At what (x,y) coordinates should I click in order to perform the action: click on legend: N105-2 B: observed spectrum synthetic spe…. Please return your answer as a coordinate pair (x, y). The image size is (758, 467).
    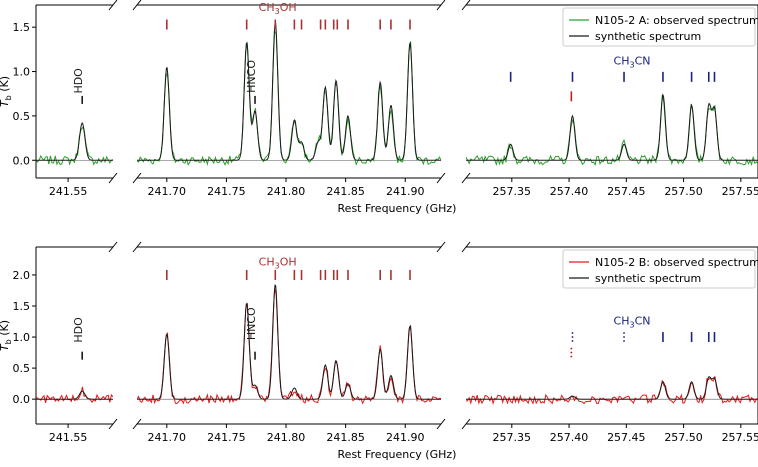
    Looking at the image, I should click on (660, 269).